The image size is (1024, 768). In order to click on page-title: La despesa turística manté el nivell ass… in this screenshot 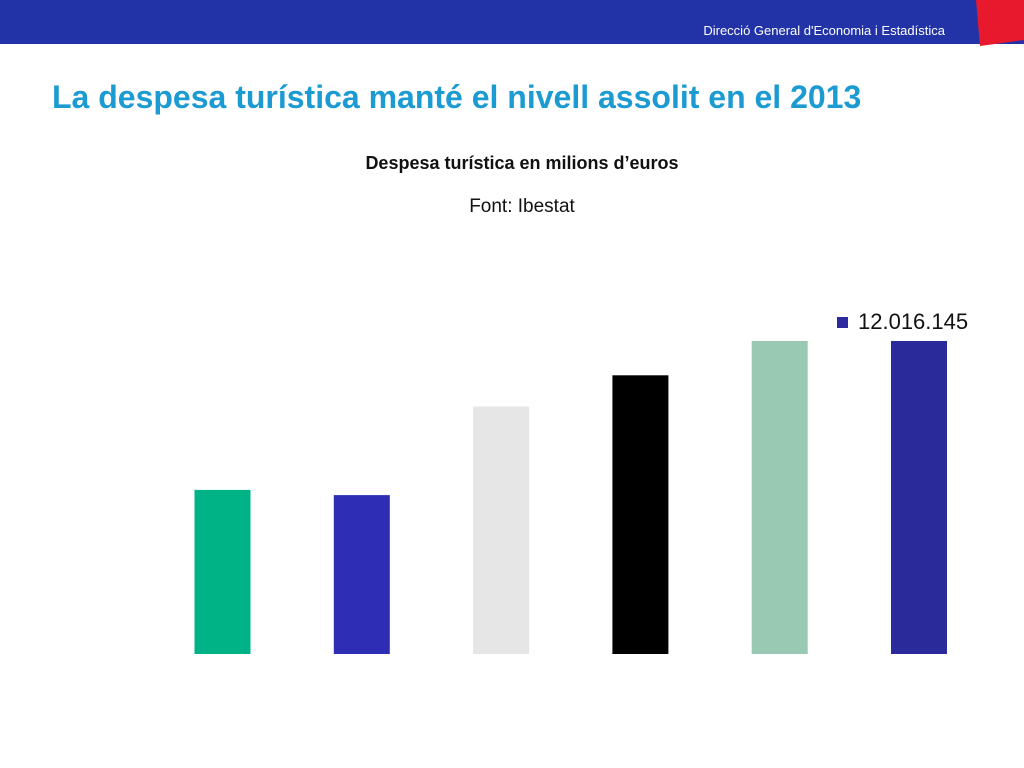, I will do `click(457, 97)`.